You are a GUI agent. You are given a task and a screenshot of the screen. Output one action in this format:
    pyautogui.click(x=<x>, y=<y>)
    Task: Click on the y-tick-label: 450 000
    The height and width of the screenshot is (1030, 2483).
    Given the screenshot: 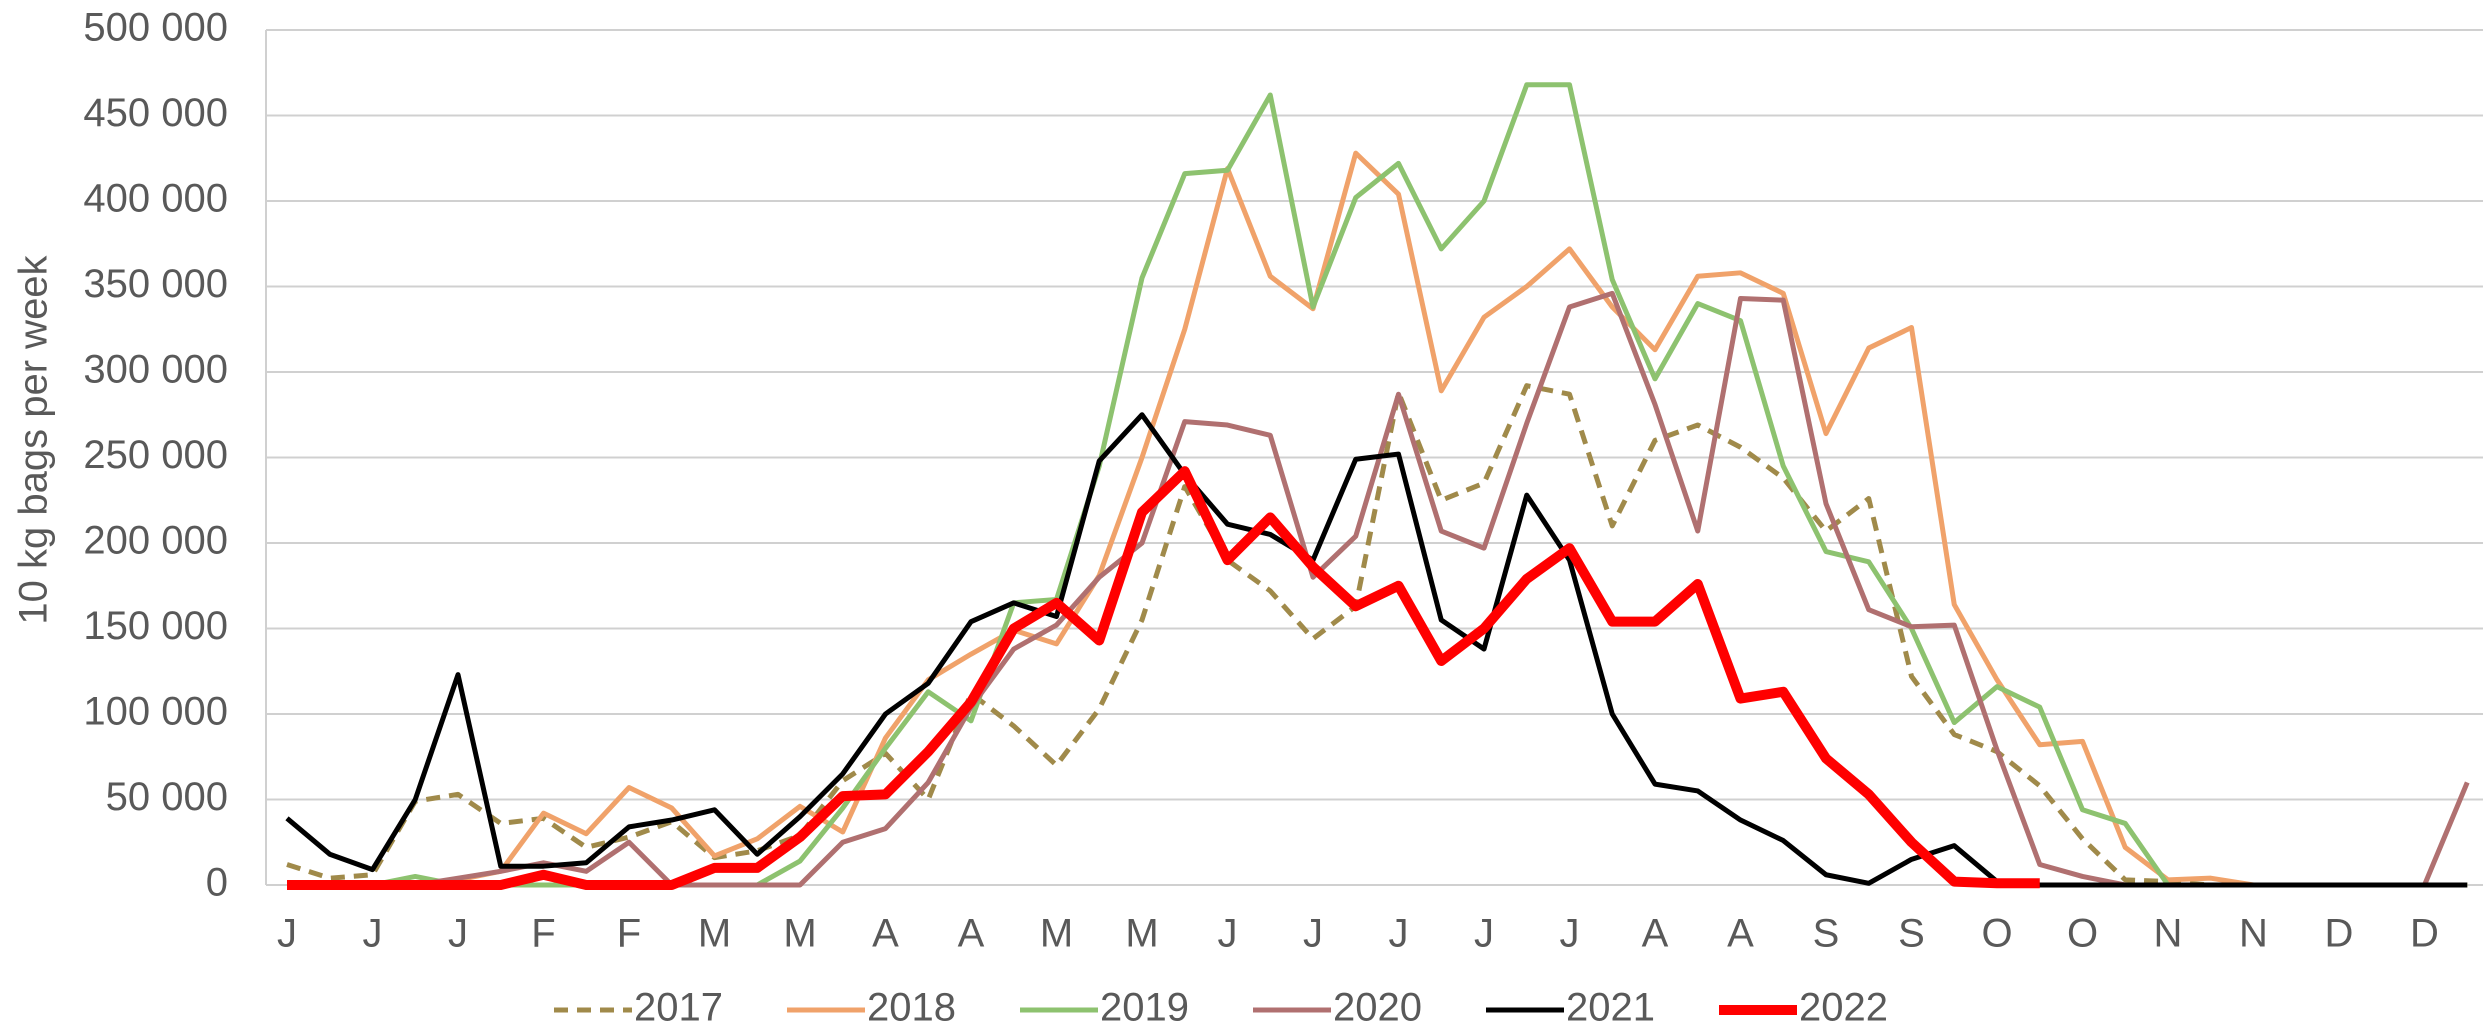 What is the action you would take?
    pyautogui.click(x=155, y=113)
    